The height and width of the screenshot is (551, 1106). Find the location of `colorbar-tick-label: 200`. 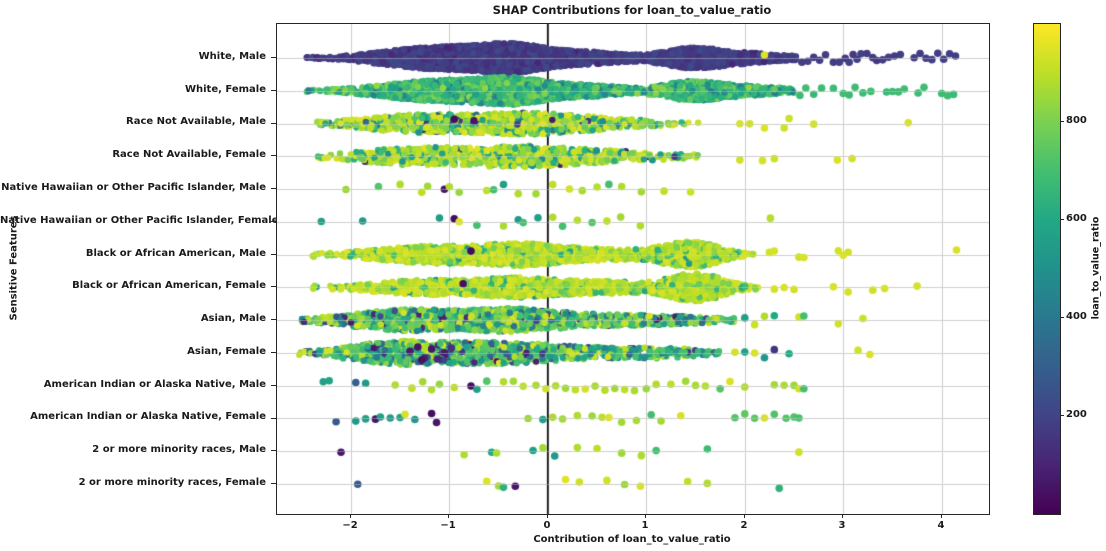

colorbar-tick-label: 200 is located at coordinates (1076, 414).